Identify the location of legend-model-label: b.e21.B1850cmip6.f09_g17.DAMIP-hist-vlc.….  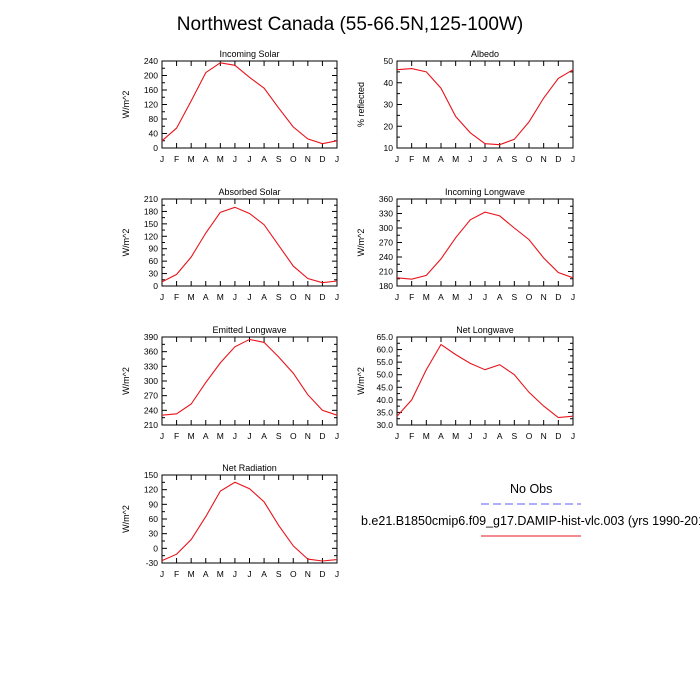
(530, 521).